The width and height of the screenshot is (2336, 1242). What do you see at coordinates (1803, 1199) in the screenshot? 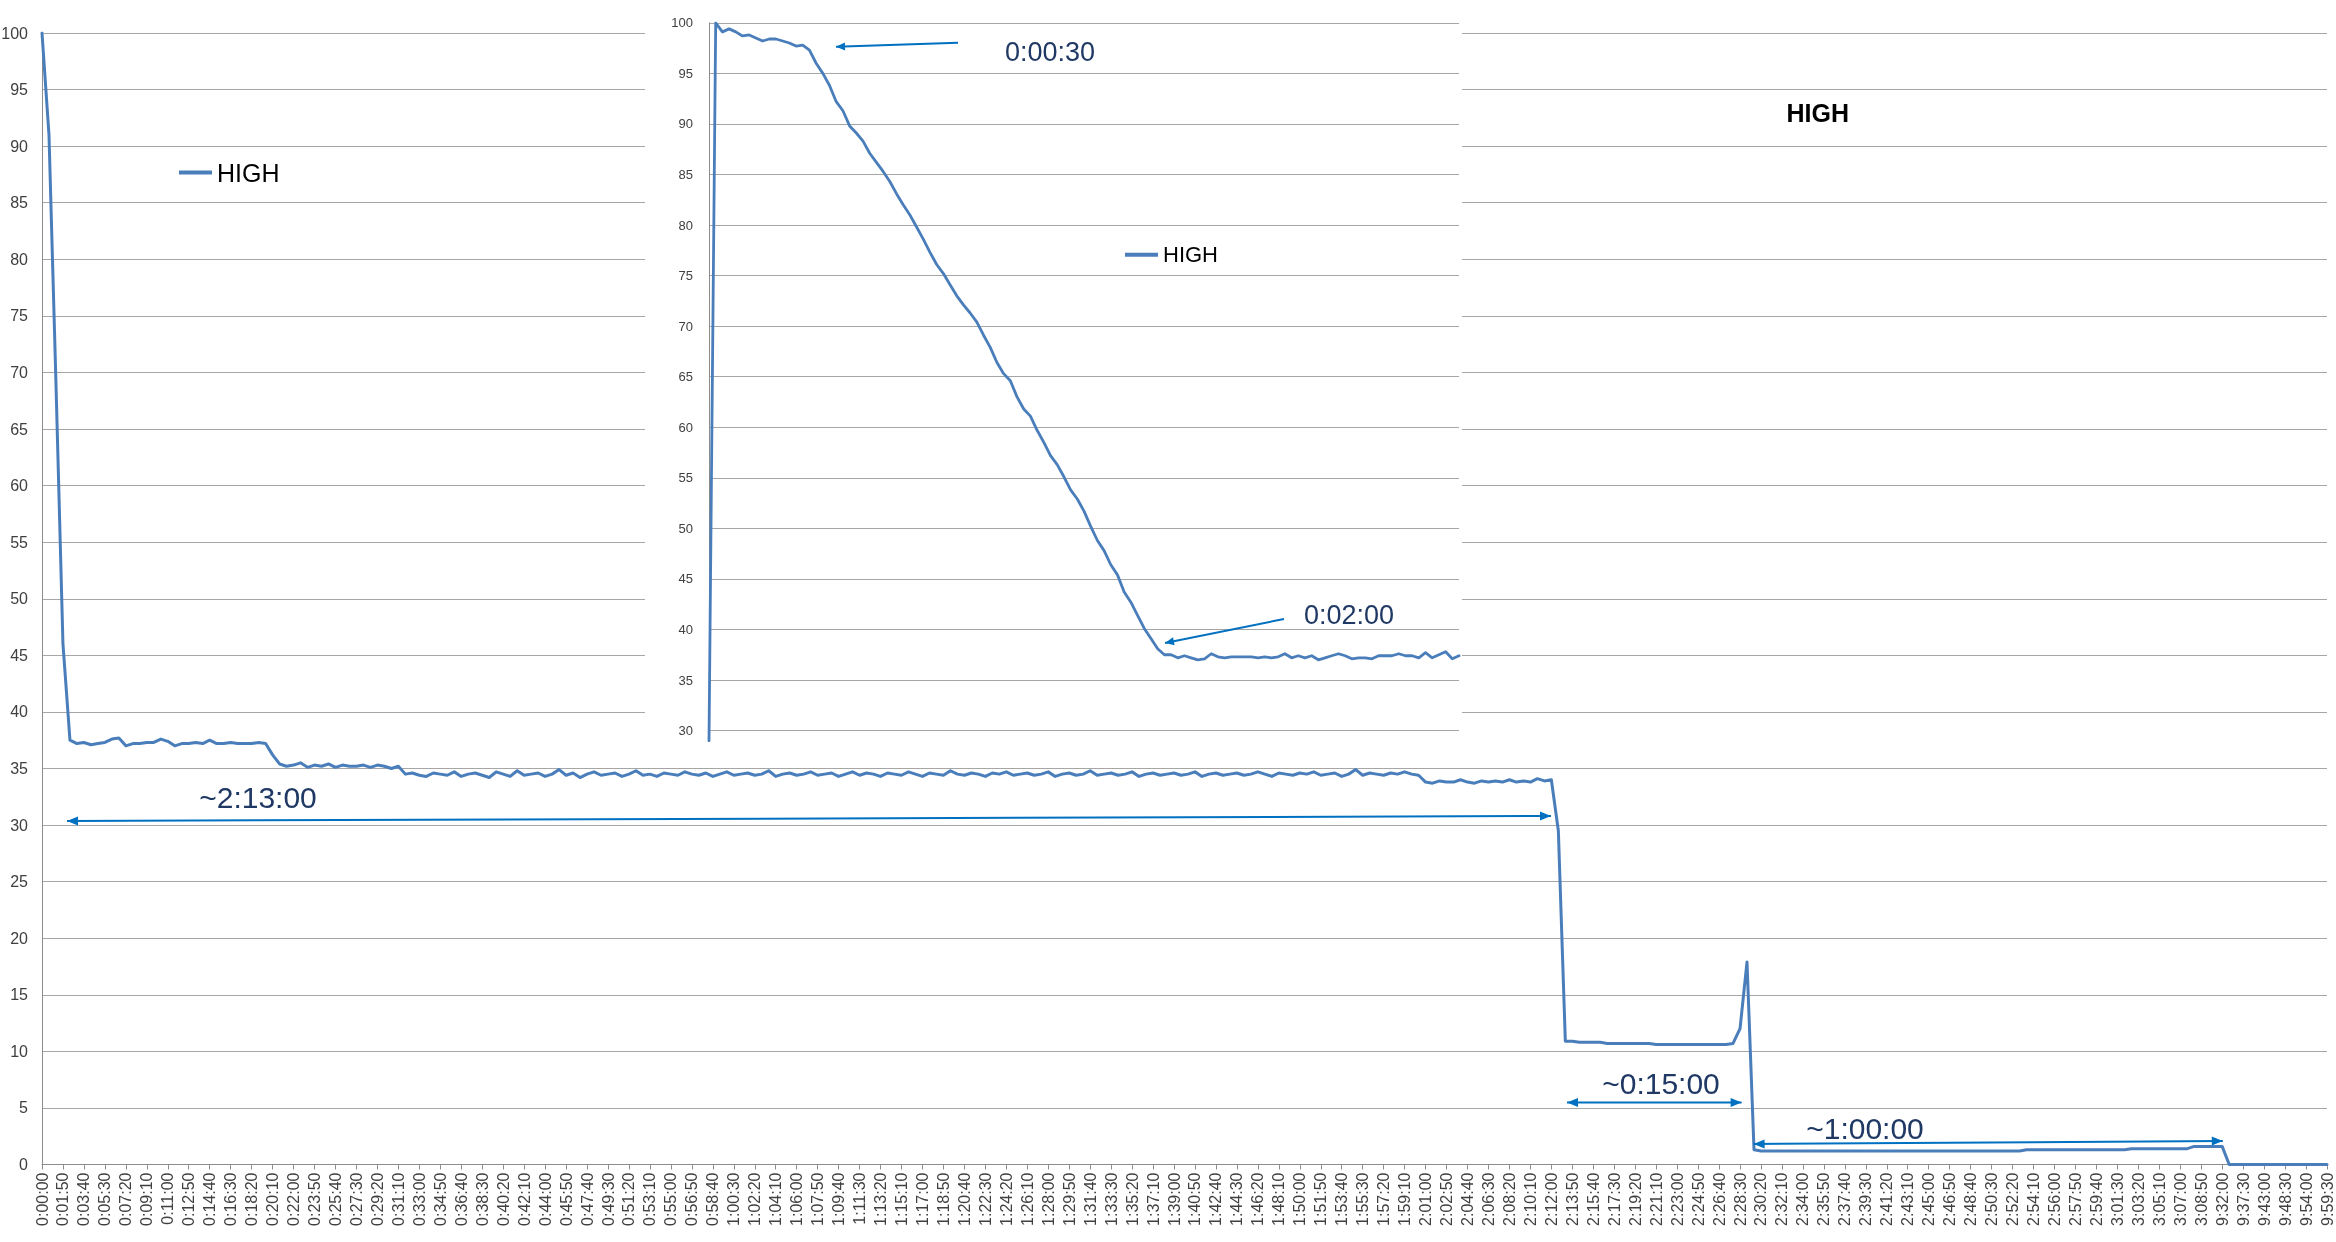
I see `x-tick-label: 2:34:00` at bounding box center [1803, 1199].